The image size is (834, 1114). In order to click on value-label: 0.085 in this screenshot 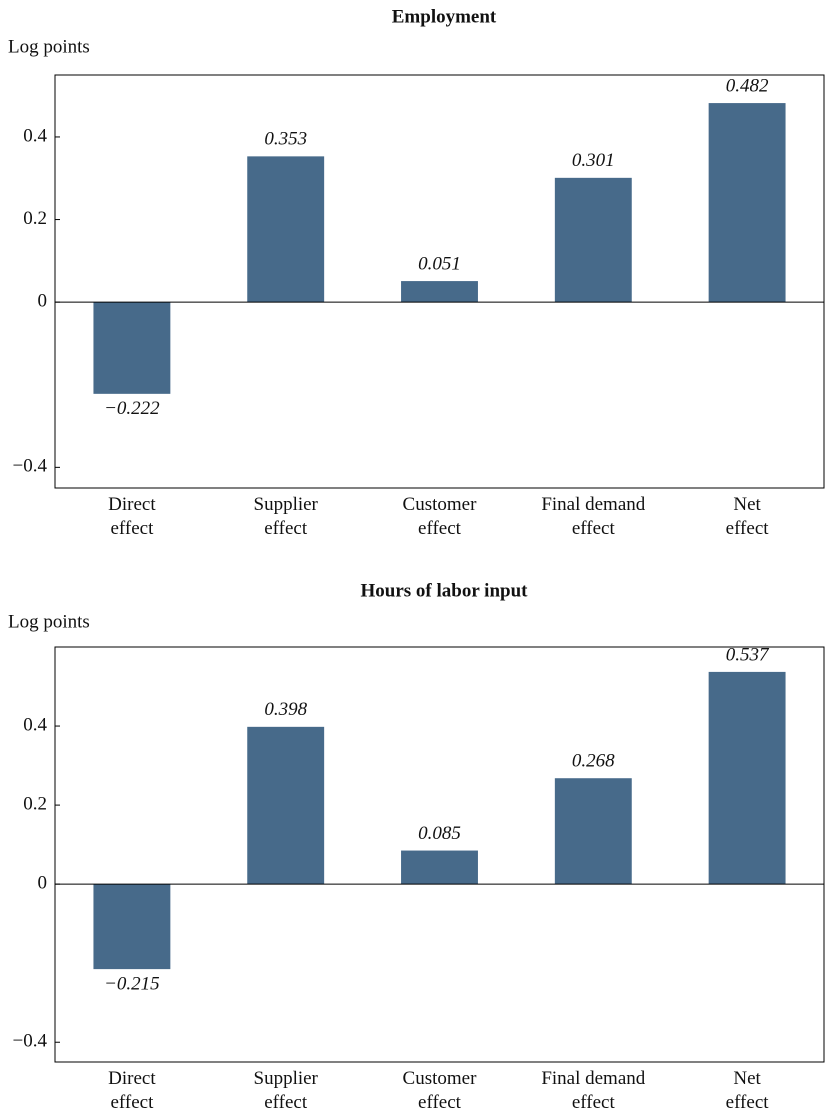, I will do `click(439, 833)`.